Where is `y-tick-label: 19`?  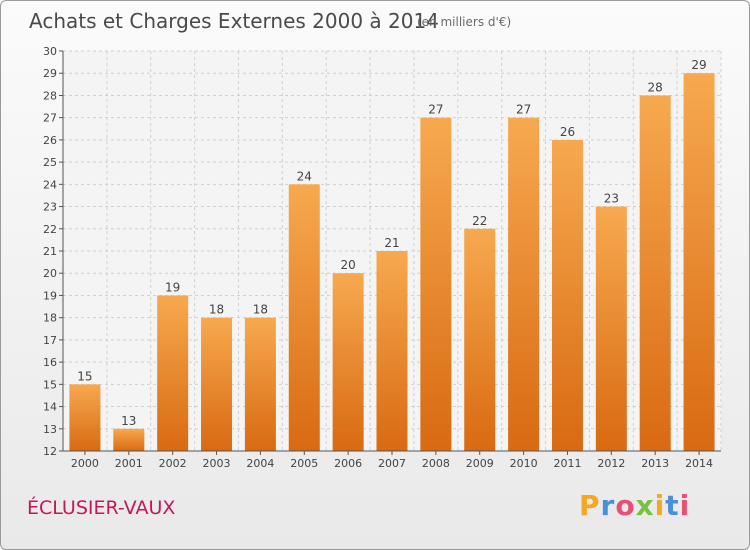 y-tick-label: 19 is located at coordinates (50, 295).